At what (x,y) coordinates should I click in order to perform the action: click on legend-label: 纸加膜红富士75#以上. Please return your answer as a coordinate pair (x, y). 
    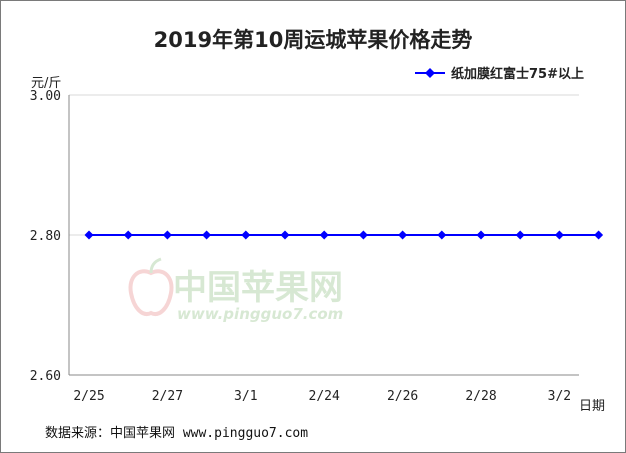
    Looking at the image, I should click on (517, 74).